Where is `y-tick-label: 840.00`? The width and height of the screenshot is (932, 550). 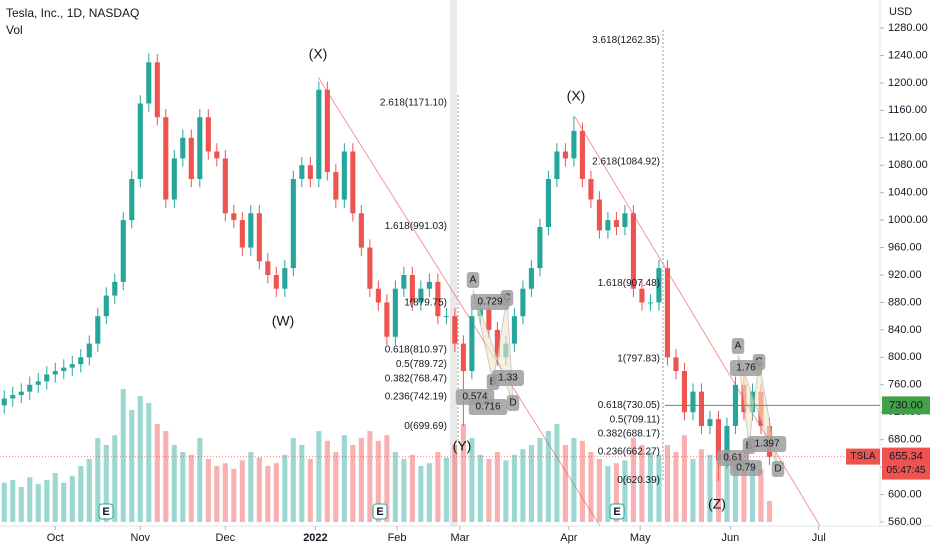
y-tick-label: 840.00 is located at coordinates (905, 330).